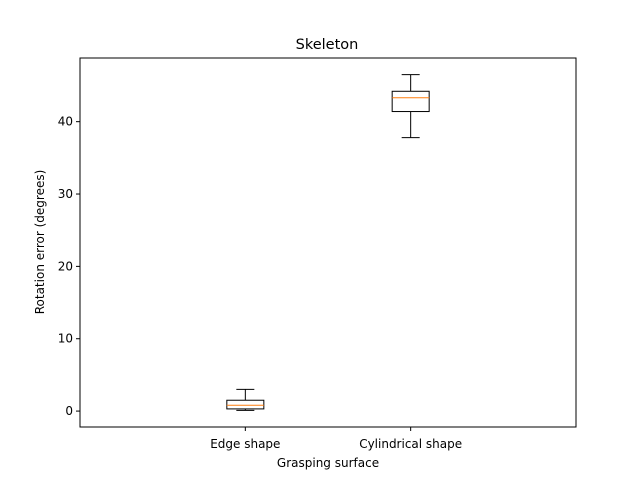 This screenshot has height=480, width=640. Describe the element at coordinates (40, 242) in the screenshot. I see `y-axis-label: Rotation error (degrees)` at that location.